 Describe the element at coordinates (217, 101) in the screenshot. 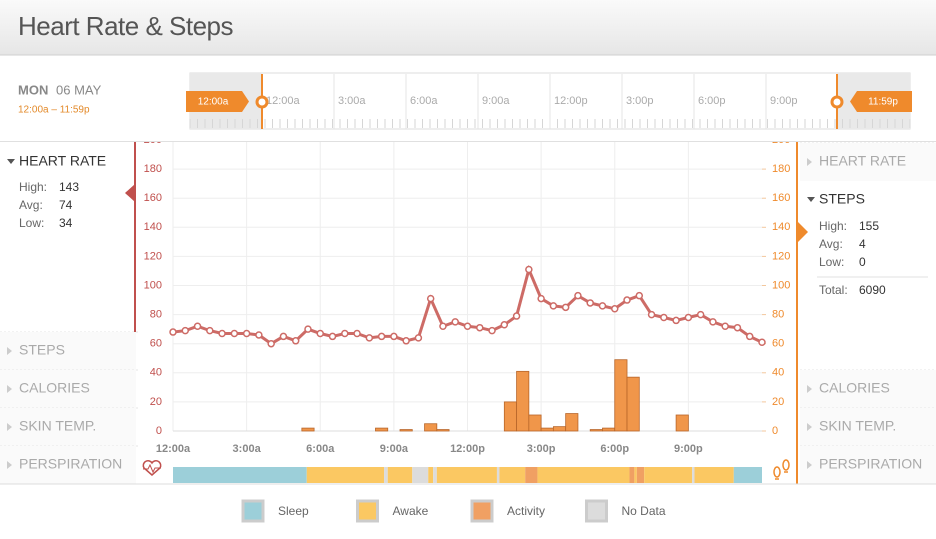

I see `start-tag` at that location.